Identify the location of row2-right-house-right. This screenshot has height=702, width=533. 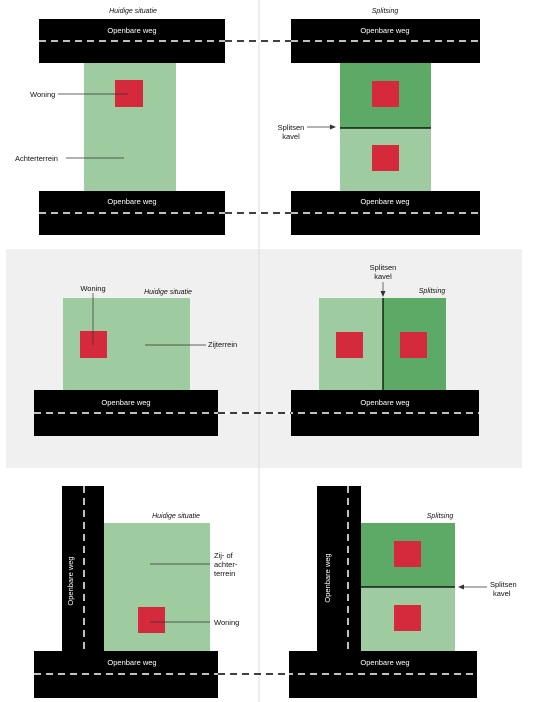
(413, 345).